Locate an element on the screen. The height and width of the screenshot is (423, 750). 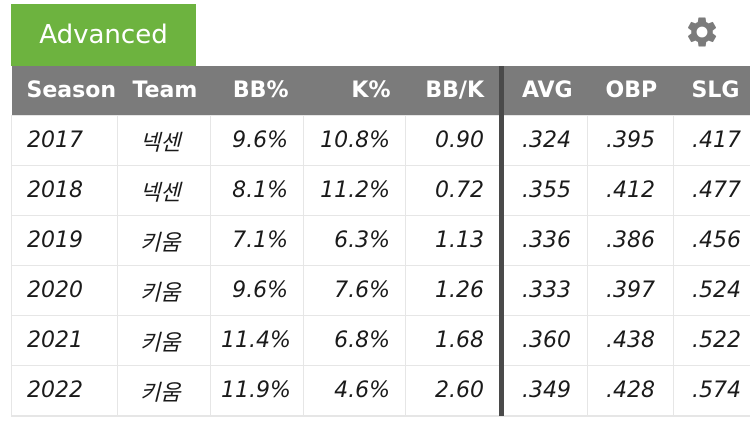
cell-season: 2020 is located at coordinates (64, 290).